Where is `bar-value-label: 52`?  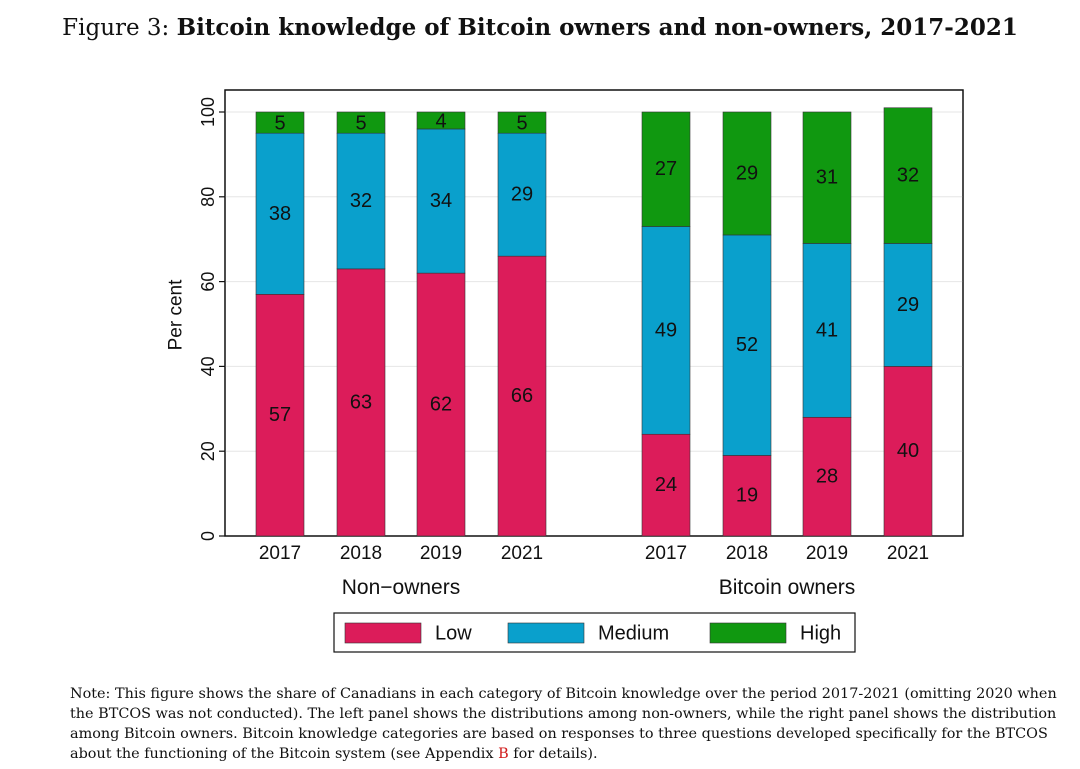 bar-value-label: 52 is located at coordinates (747, 345).